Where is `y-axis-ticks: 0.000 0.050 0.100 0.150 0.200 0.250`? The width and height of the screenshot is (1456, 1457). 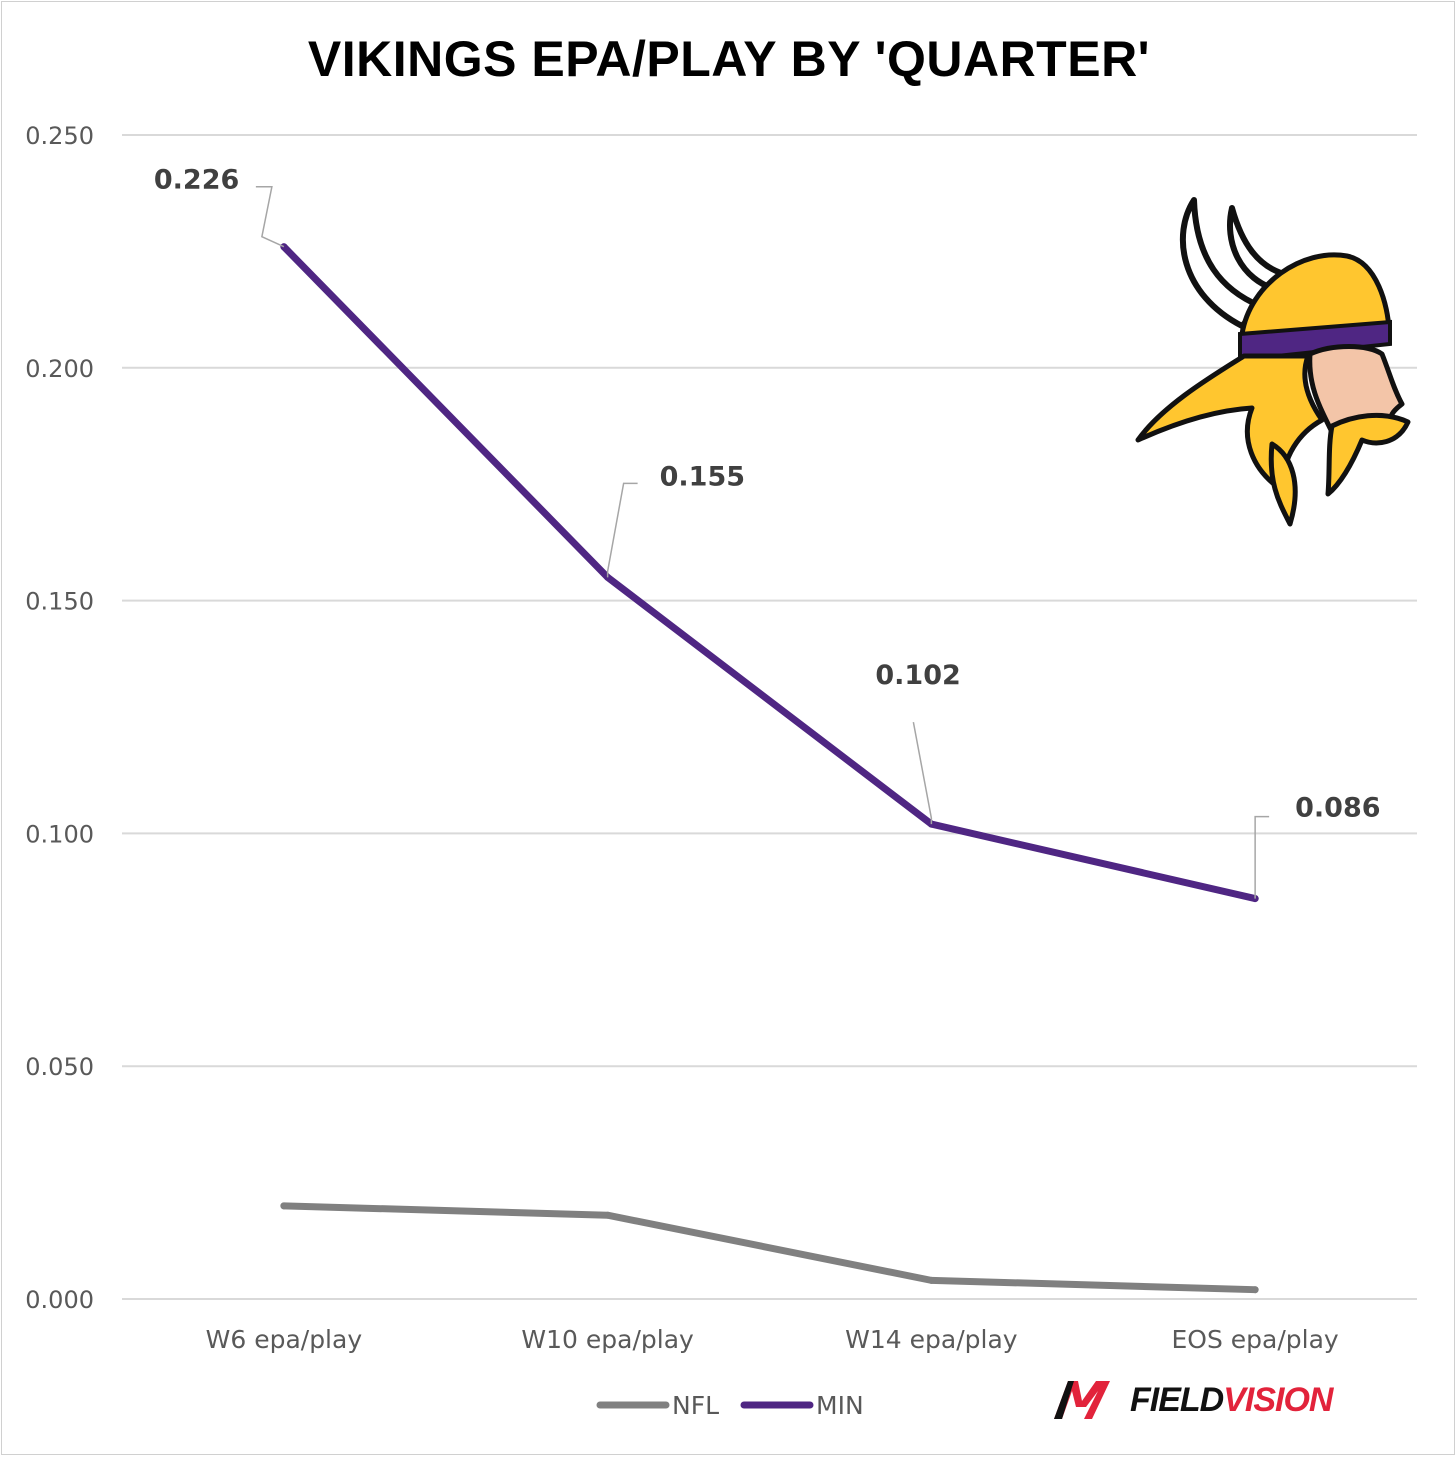 y-axis-ticks: 0.000 0.050 0.100 0.150 0.200 0.250 is located at coordinates (59, 718).